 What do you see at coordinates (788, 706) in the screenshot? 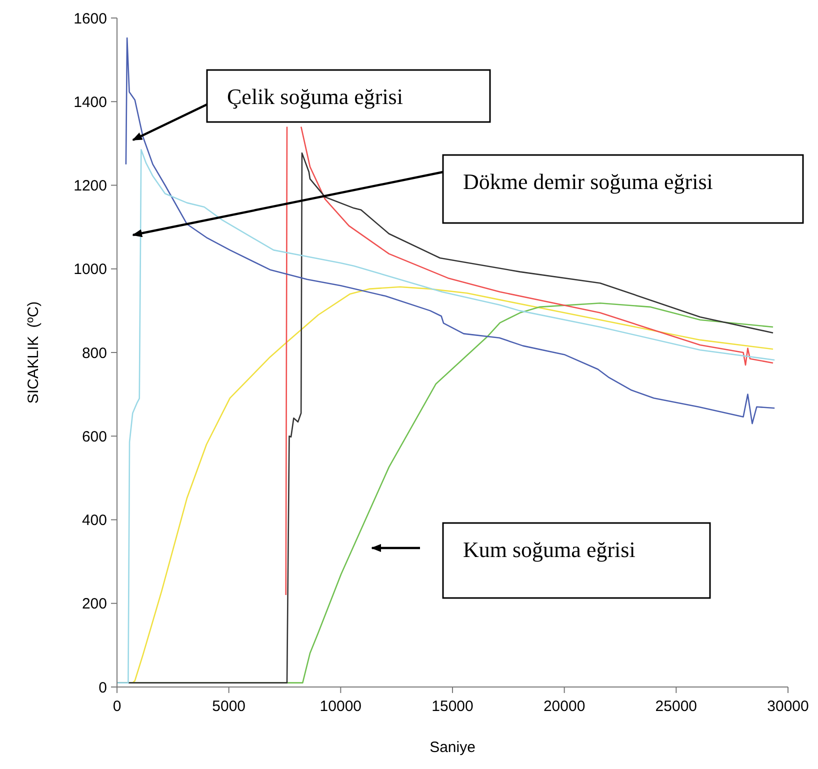
I see `x-tick-label: 30000` at bounding box center [788, 706].